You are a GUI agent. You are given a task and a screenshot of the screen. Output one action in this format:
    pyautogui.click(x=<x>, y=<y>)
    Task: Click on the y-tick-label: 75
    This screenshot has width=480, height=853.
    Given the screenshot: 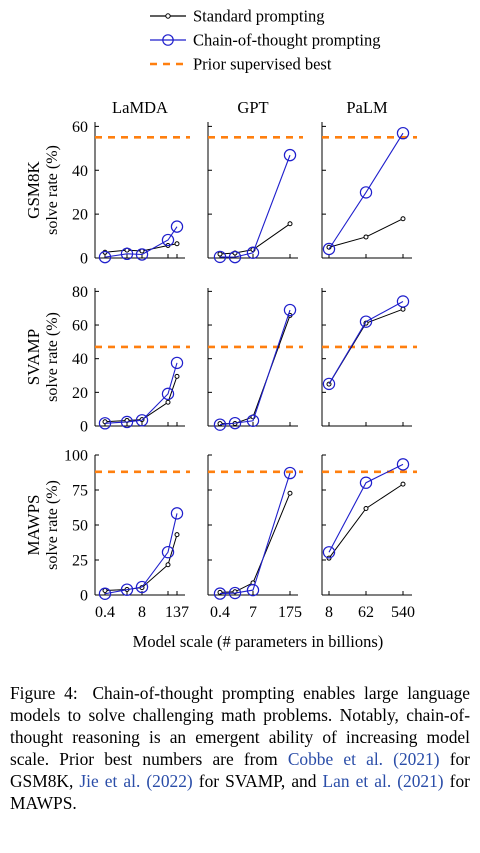 What is the action you would take?
    pyautogui.click(x=80, y=491)
    